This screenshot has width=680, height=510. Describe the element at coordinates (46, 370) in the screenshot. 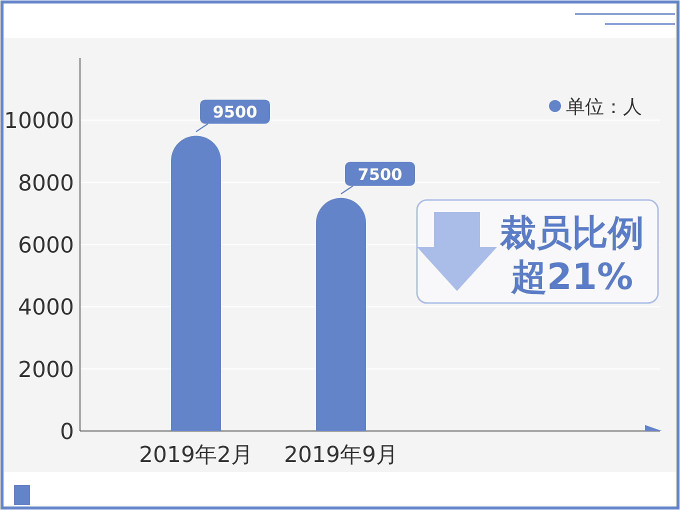

I see `y-tick-label: 2000` at that location.